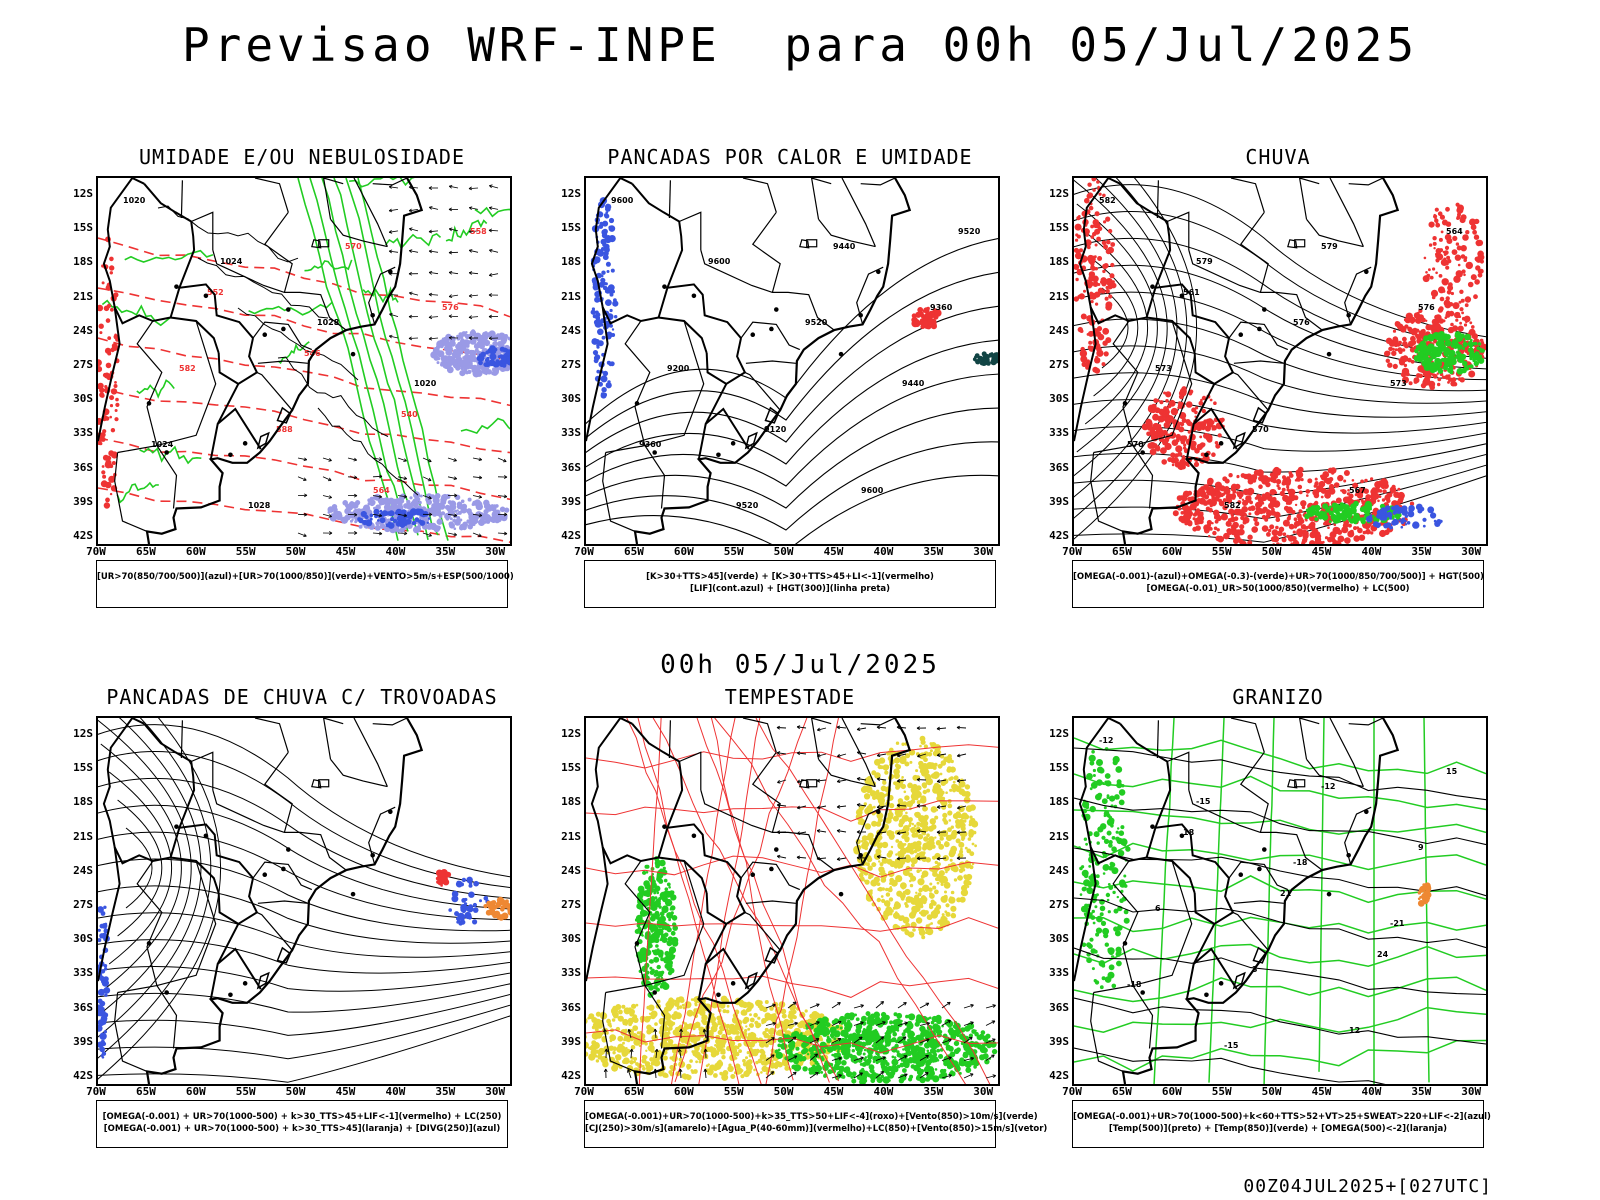 The width and height of the screenshot is (1600, 1200). I want to click on longitude-tick-label: 30W, so click(1471, 1091).